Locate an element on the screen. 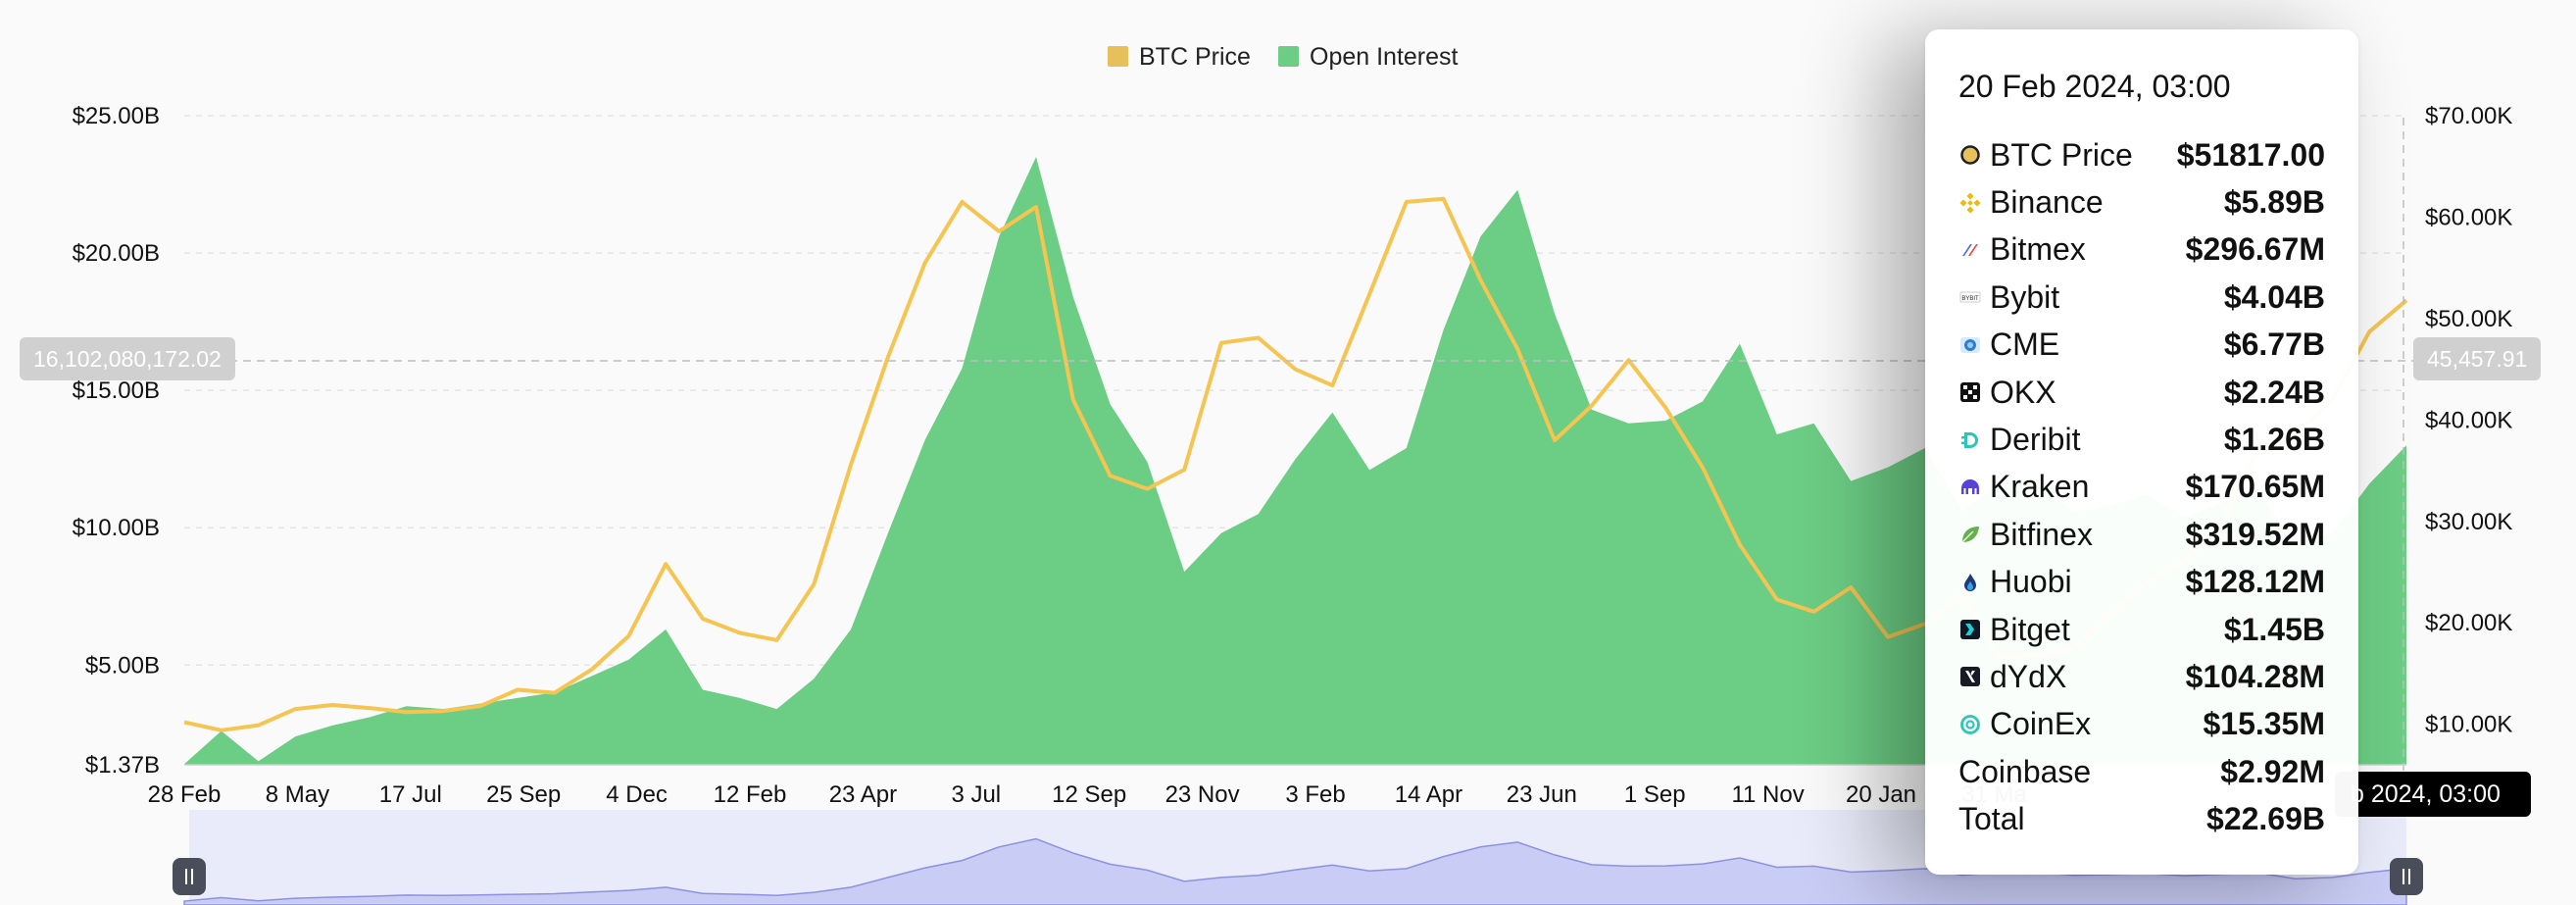  crosshair-right-value: 45,457.91 is located at coordinates (2477, 358).